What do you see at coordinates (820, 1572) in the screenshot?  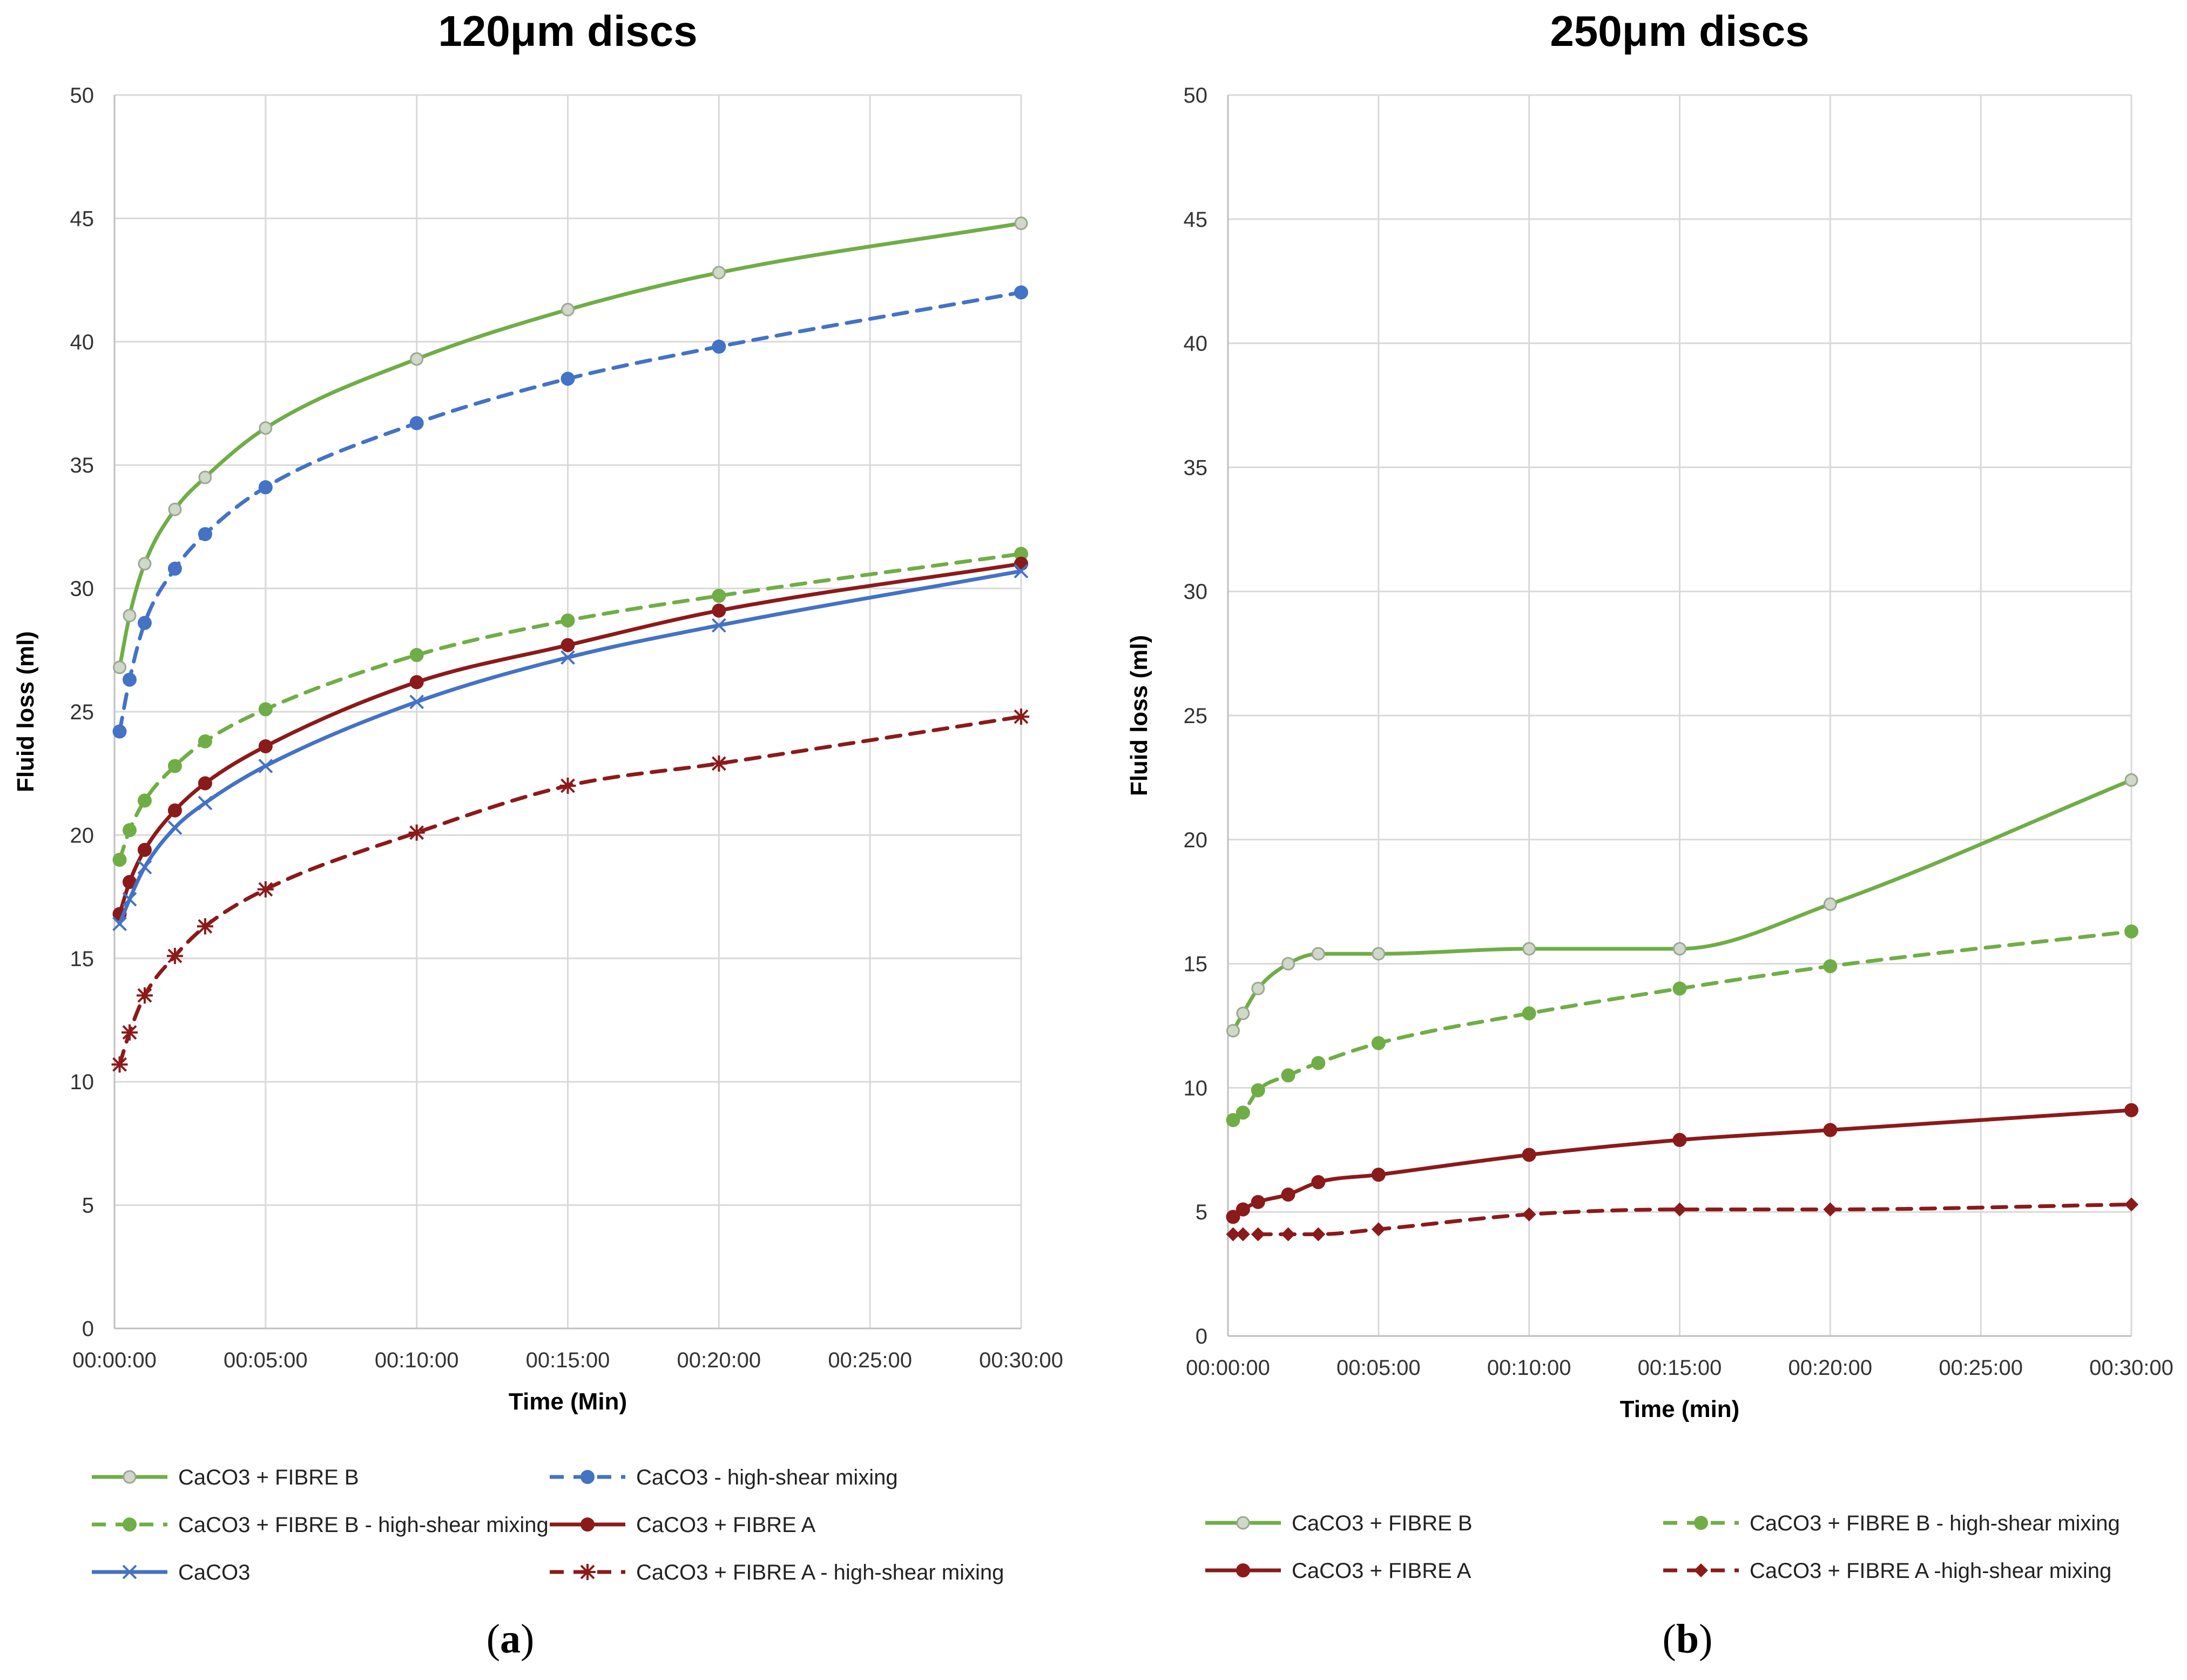 I see `legend-label: CaCO3 + FIBRE A - high-shear mixing` at bounding box center [820, 1572].